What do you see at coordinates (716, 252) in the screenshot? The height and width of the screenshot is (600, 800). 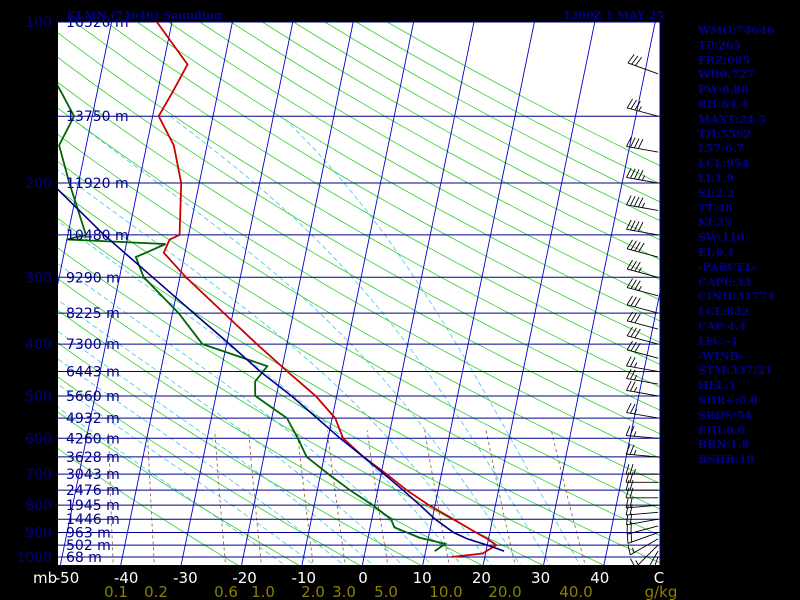 I see `sounding-index: EI:0.1` at bounding box center [716, 252].